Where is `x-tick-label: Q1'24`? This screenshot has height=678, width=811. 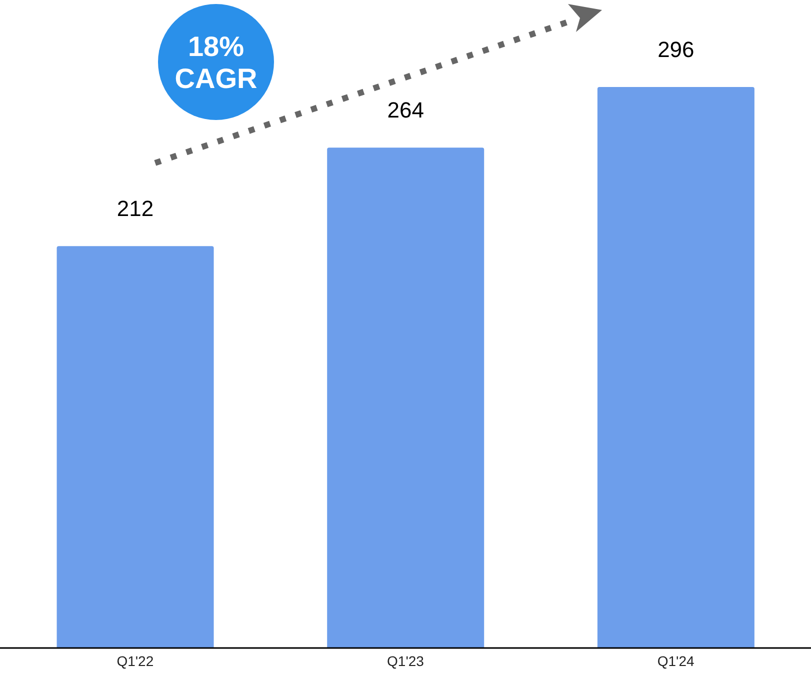
x-tick-label: Q1'24 is located at coordinates (676, 660).